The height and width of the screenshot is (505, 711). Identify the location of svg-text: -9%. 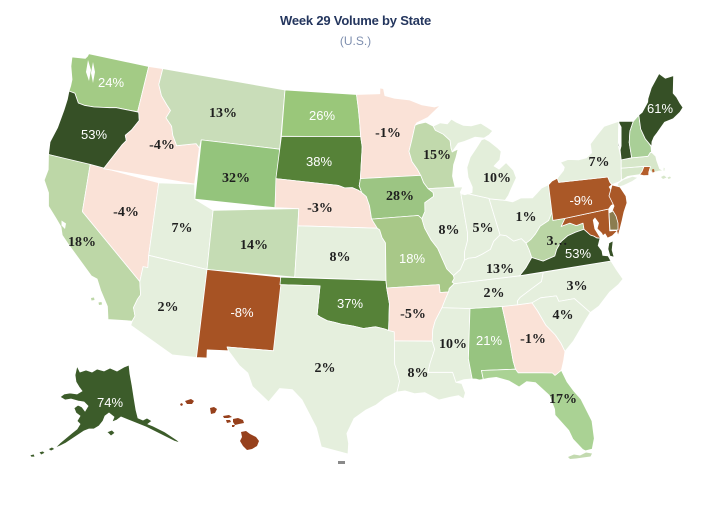
(581, 200).